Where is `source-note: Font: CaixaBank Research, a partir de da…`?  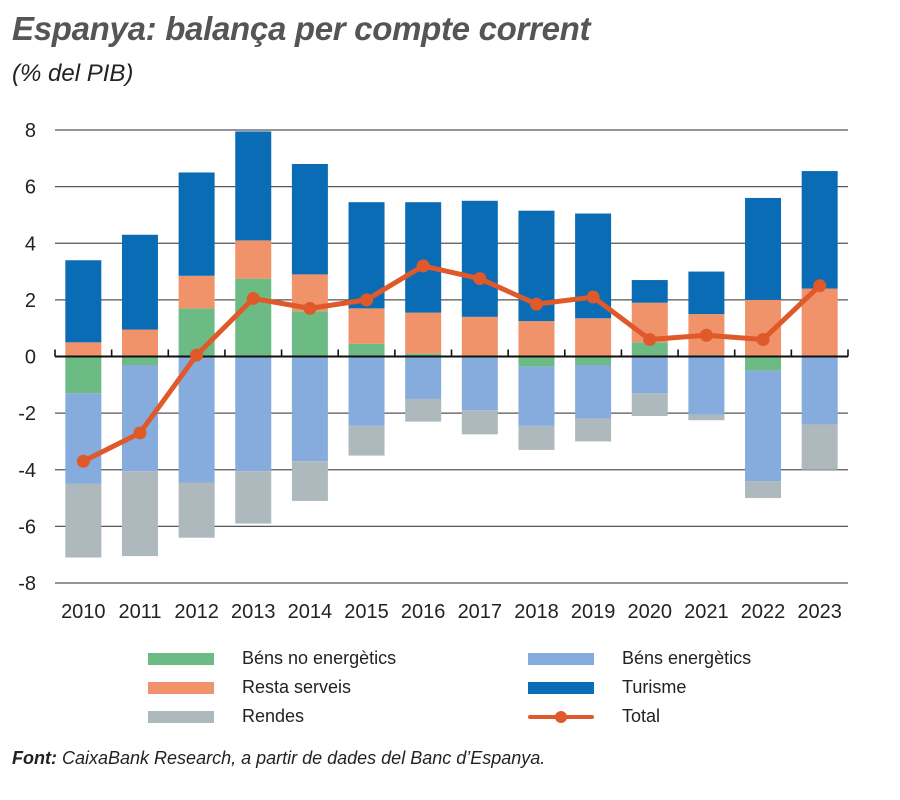 source-note: Font: CaixaBank Research, a partir de da… is located at coordinates (278, 758).